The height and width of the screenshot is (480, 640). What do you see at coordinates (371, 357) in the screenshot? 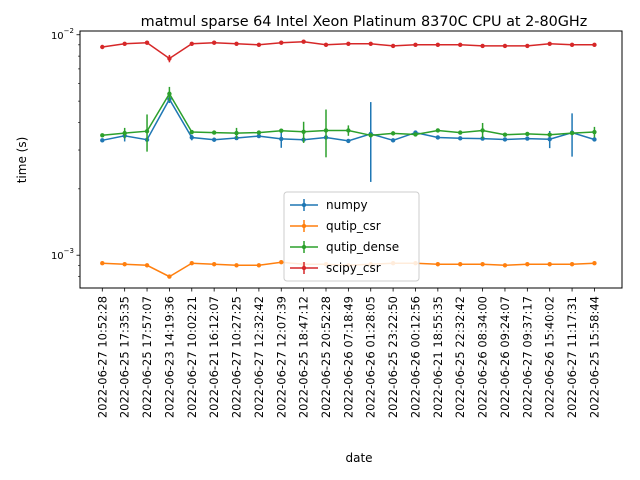
I see `x-tick-label: 2022-06-26 01:28:05` at bounding box center [371, 357].